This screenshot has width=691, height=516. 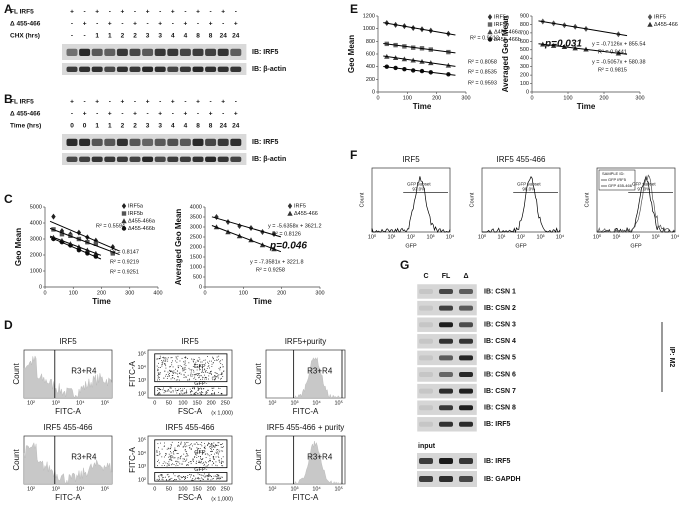 I want to click on y-tick-label: 800, so click(x=370, y=42).